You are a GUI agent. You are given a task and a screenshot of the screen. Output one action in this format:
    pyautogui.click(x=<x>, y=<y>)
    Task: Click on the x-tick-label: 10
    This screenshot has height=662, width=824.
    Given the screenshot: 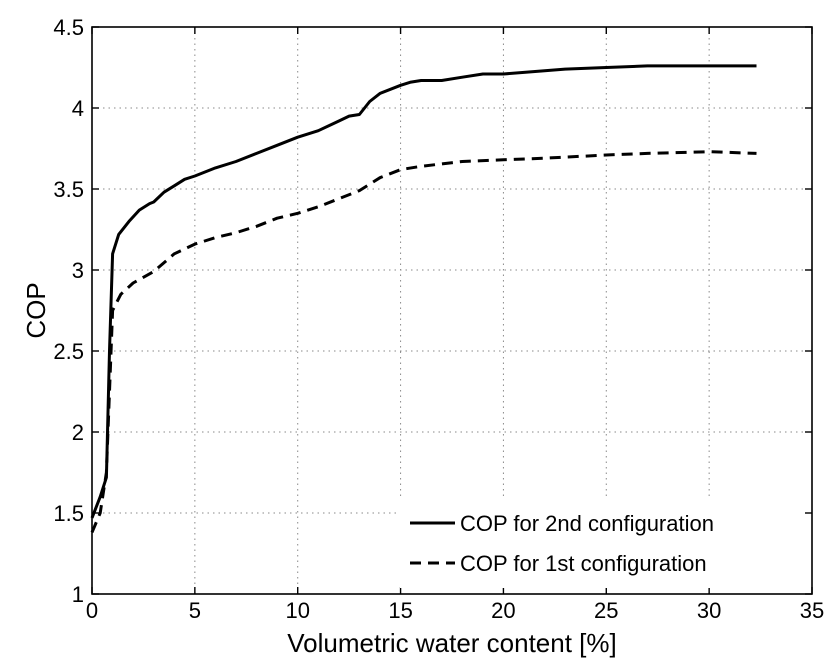 What is the action you would take?
    pyautogui.click(x=297, y=610)
    